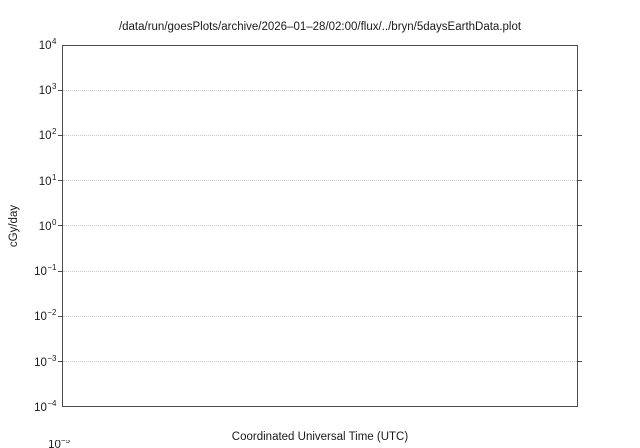  What do you see at coordinates (320, 135) in the screenshot?
I see `gridline-1e2` at bounding box center [320, 135].